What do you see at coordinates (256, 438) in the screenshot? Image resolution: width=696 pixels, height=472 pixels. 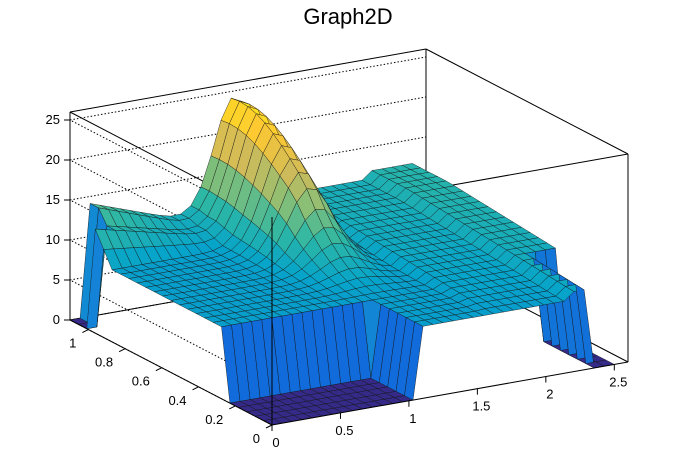 I see `y-tick-label: 0` at bounding box center [256, 438].